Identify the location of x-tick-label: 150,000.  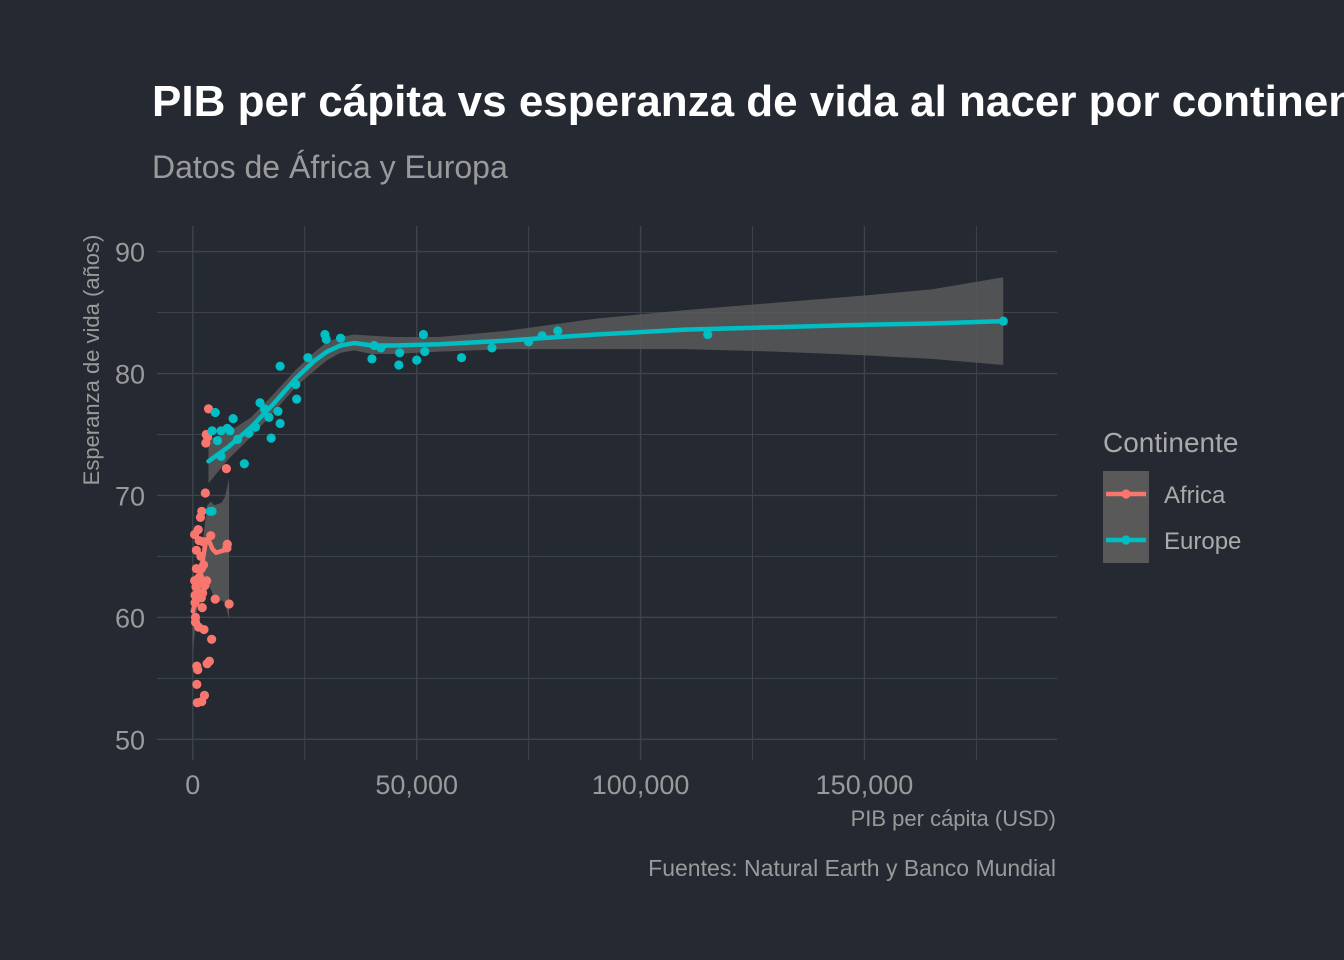
(865, 785).